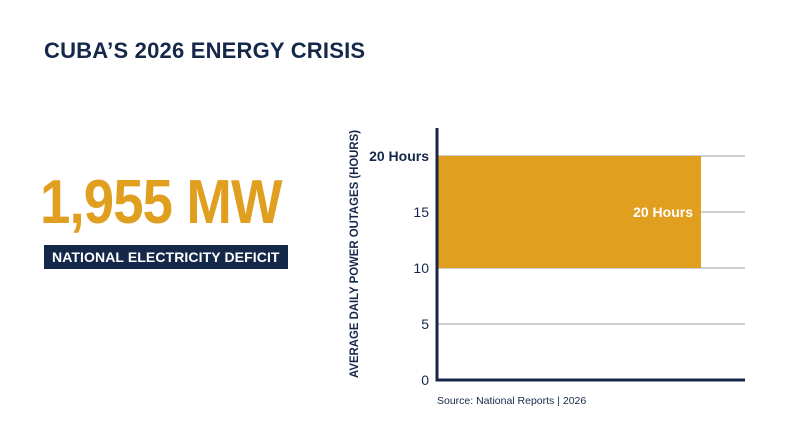 The image size is (800, 447). Describe the element at coordinates (663, 212) in the screenshot. I see `bar-data-label: 20 Hours` at that location.